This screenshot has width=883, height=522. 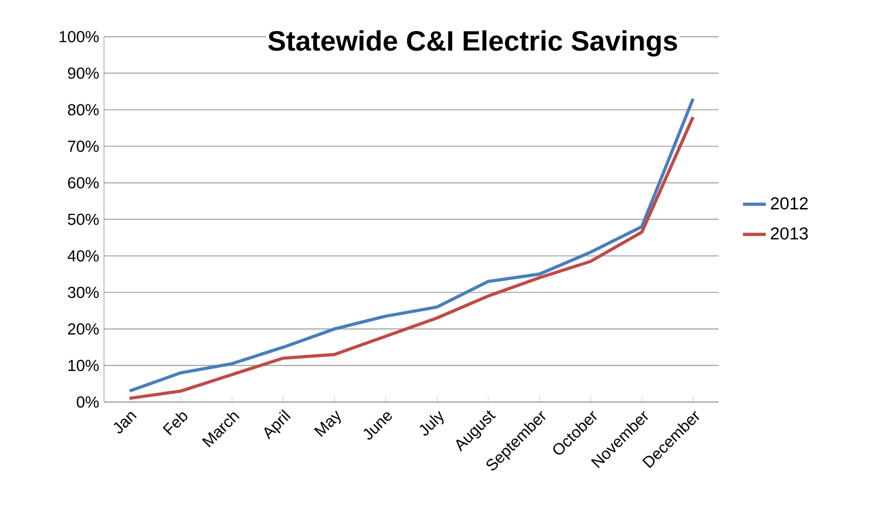 What do you see at coordinates (789, 203) in the screenshot?
I see `legend-label: 2012` at bounding box center [789, 203].